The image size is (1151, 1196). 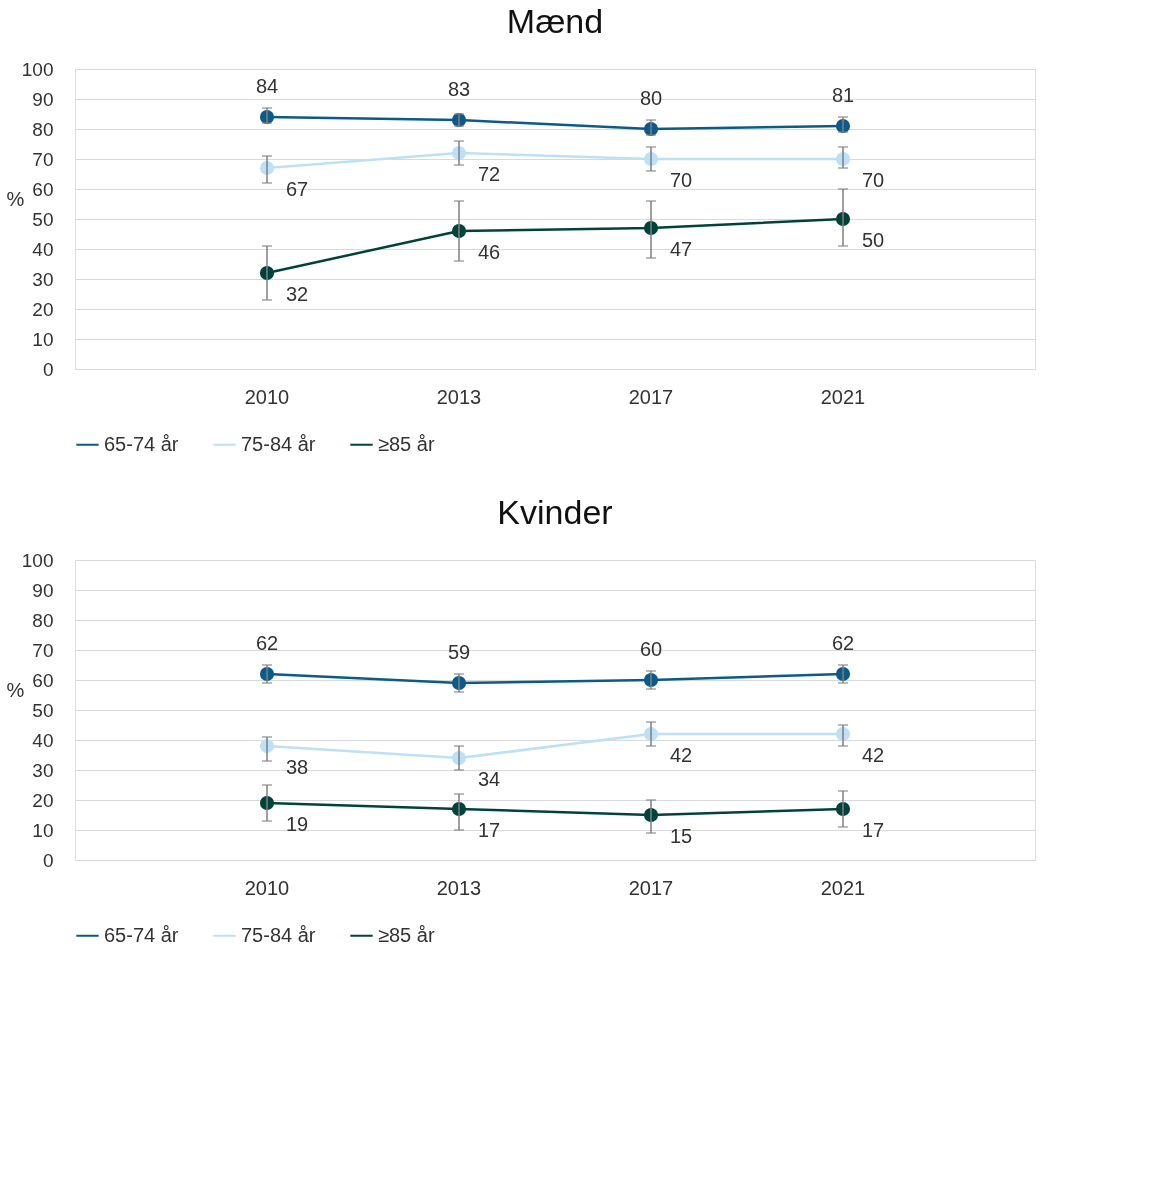 What do you see at coordinates (651, 649) in the screenshot?
I see `data-label: 60` at bounding box center [651, 649].